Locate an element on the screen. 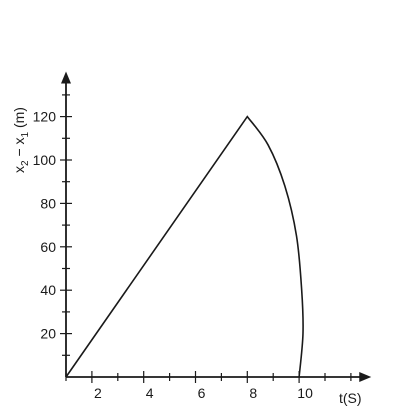  y-tick-label: 120 is located at coordinates (45, 117).